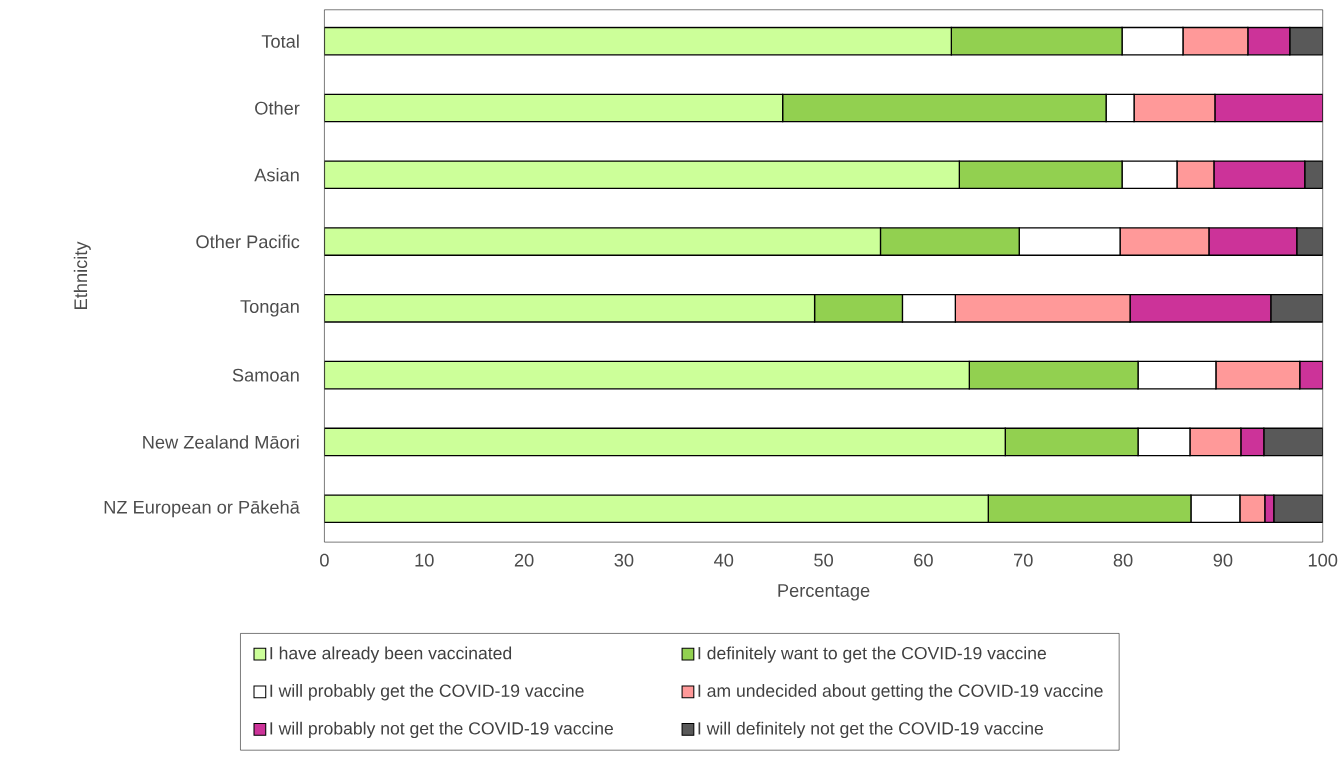  What do you see at coordinates (900, 692) in the screenshot?
I see `legend-label: I am undecided about getting the COVID-19 vaccine` at bounding box center [900, 692].